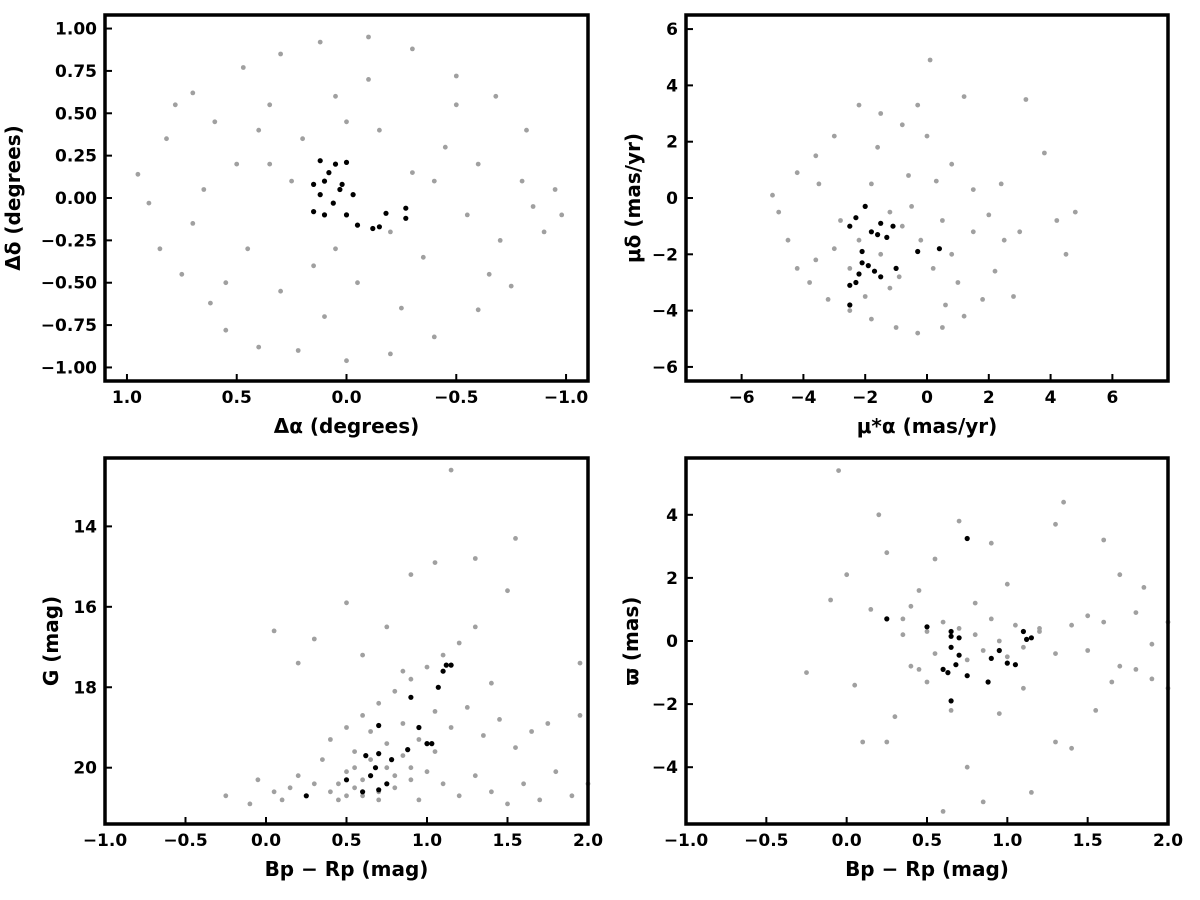 The height and width of the screenshot is (900, 1200). Describe the element at coordinates (76, 199) in the screenshot. I see `y-tick-label: 0.00` at that location.